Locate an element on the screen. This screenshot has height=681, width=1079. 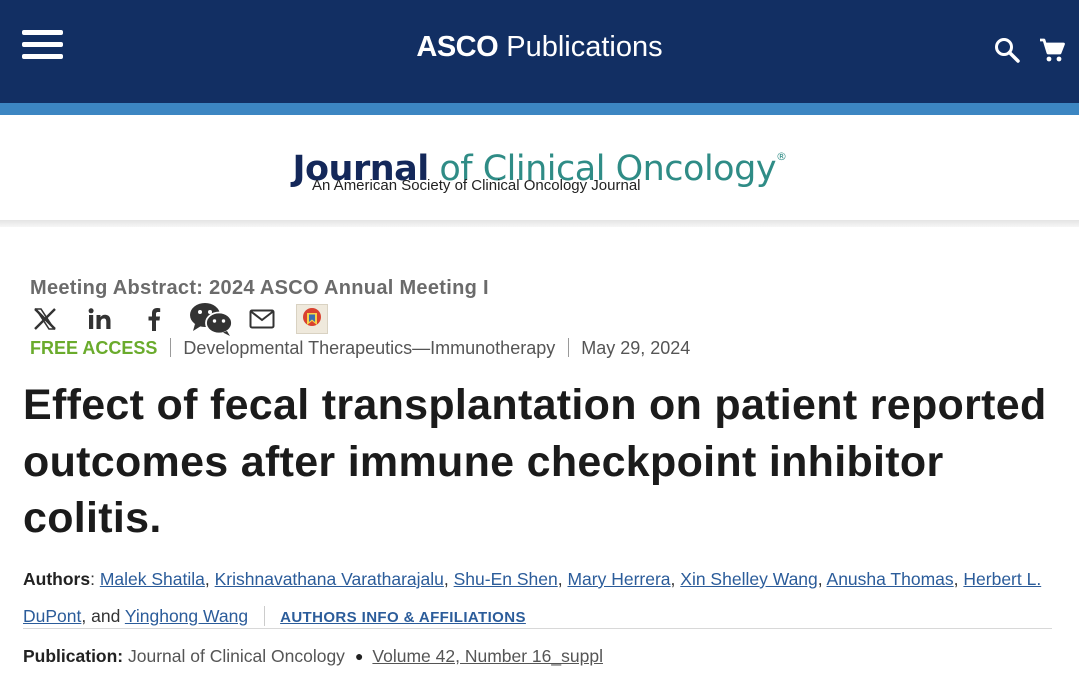
free-access-badge: FREE ACCESS is located at coordinates (94, 348).